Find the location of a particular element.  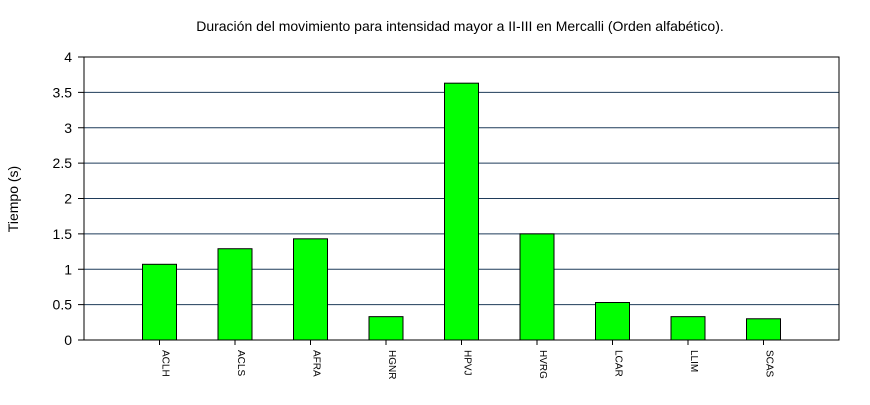

y-tick-label: 3.5 is located at coordinates (63, 92).